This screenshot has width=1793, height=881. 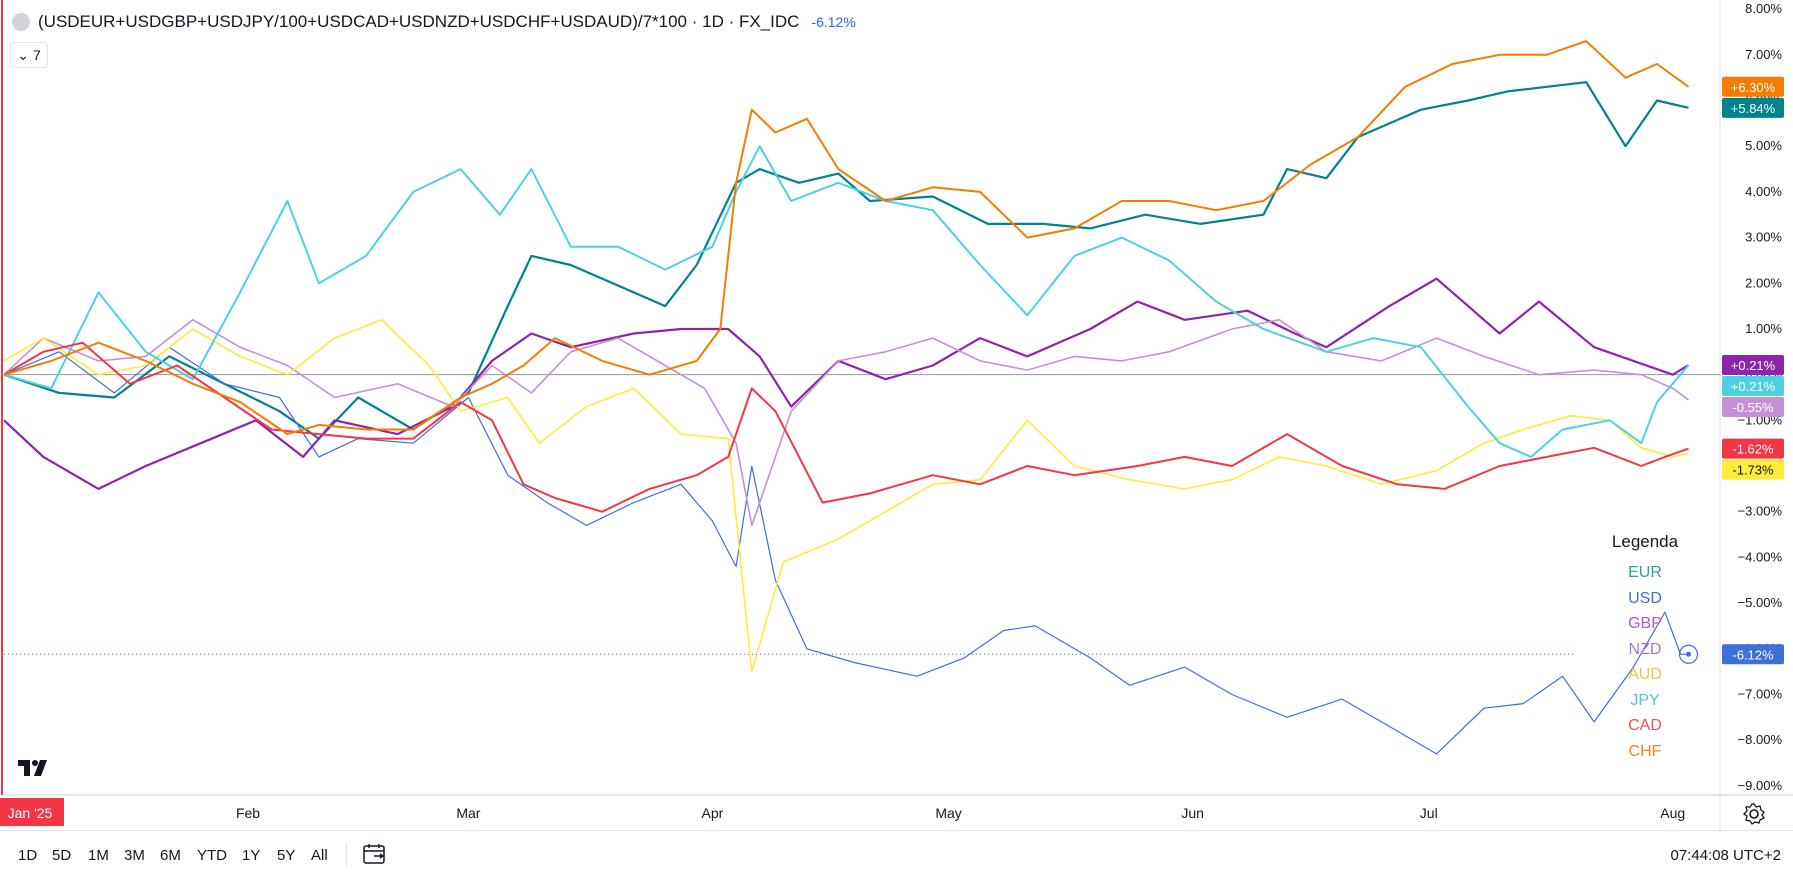 What do you see at coordinates (1645, 725) in the screenshot?
I see `legend-item-cad: CAD` at bounding box center [1645, 725].